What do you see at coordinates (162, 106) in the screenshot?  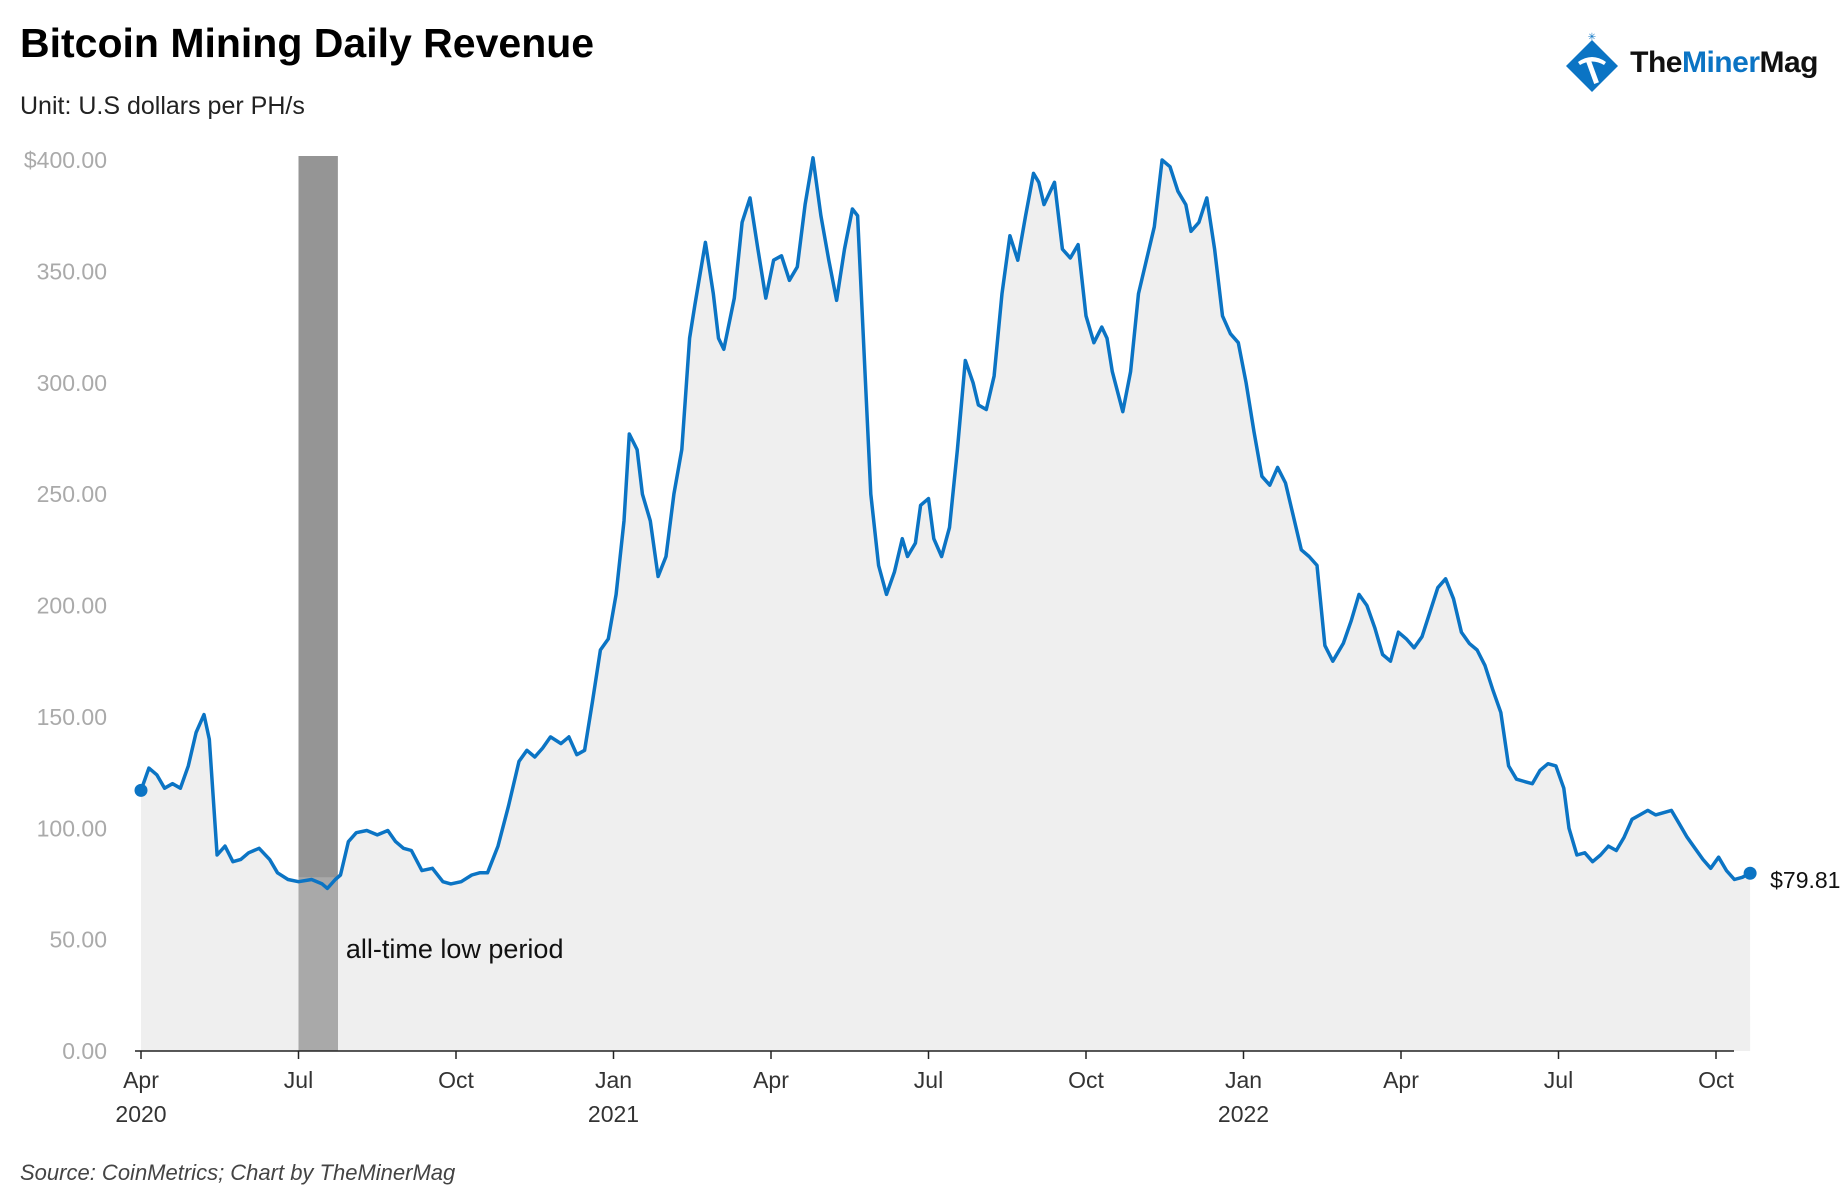 I see `chart-subtitle: Unit: U.S dollars per PH/s` at bounding box center [162, 106].